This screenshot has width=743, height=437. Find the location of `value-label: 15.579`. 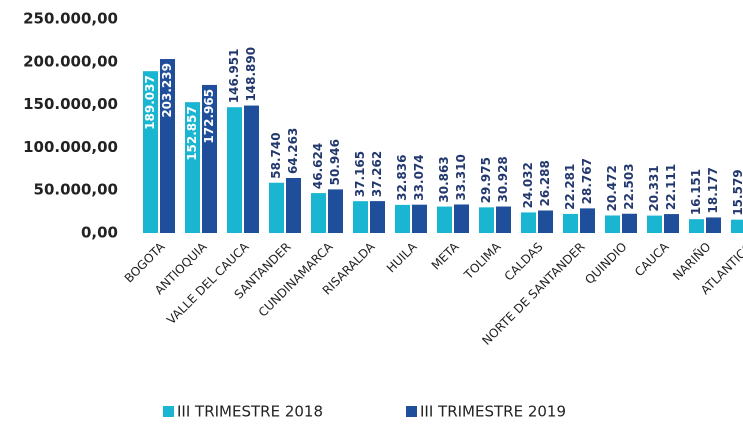

value-label: 15.579 is located at coordinates (737, 192).